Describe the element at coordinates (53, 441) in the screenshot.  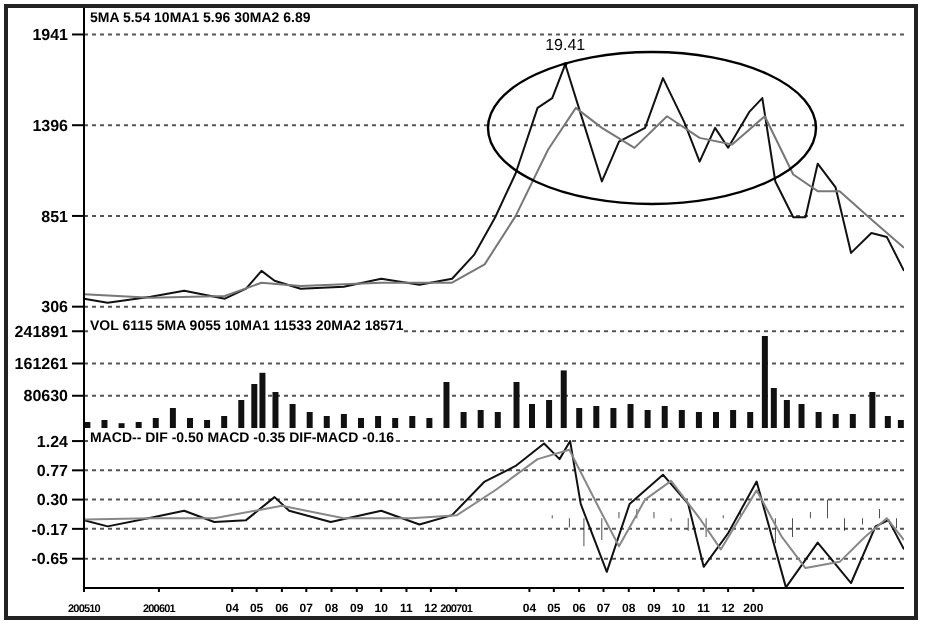
I see `y-tick-label: 1.24` at that location.